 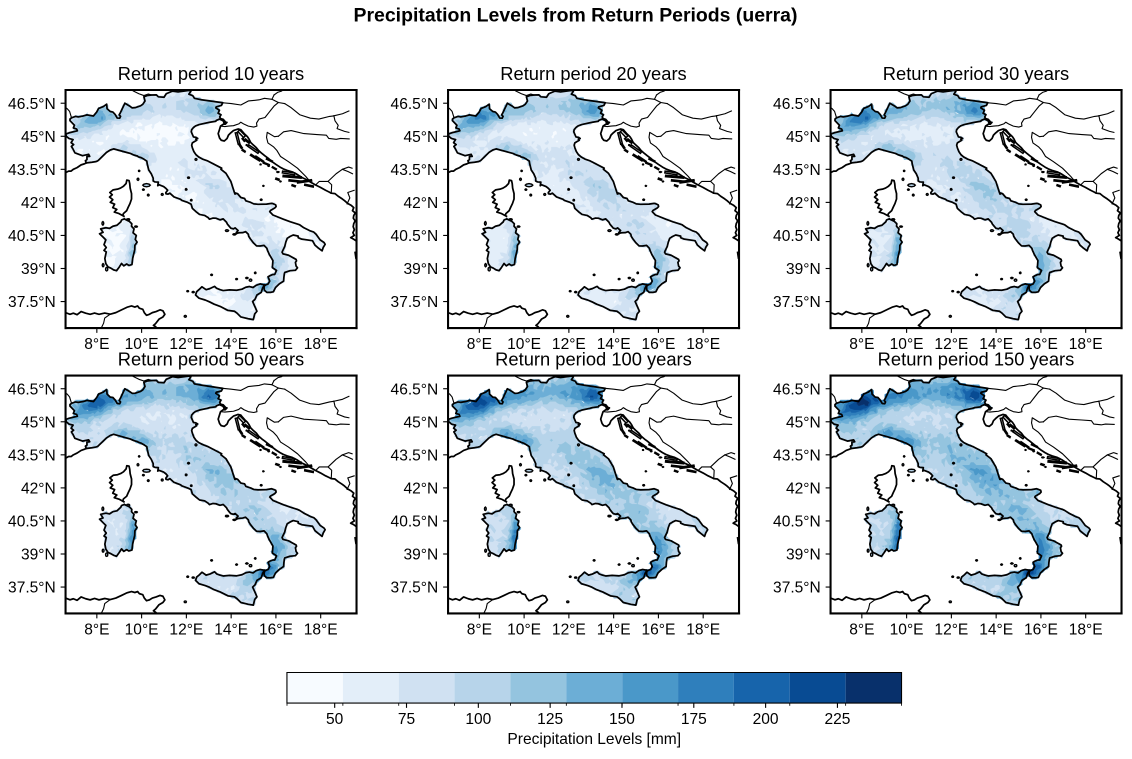 What do you see at coordinates (976, 73) in the screenshot?
I see `svg-text: Return period 30 years` at bounding box center [976, 73].